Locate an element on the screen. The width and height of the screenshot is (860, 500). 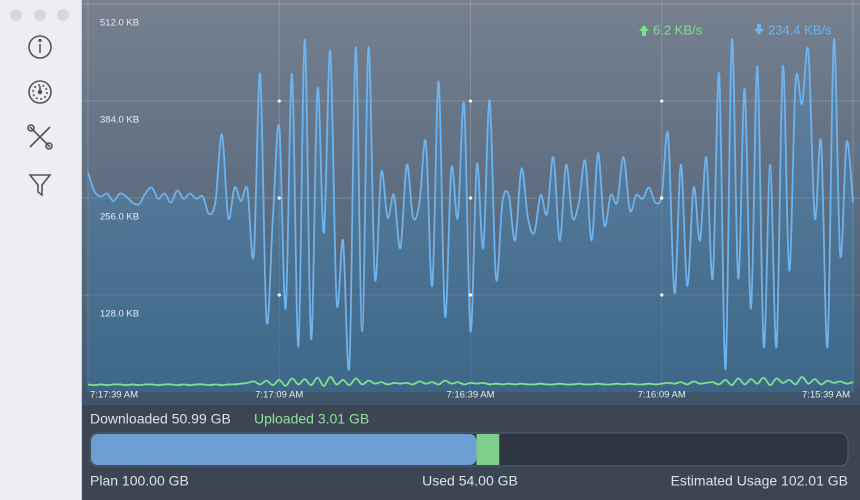
x-tick-label: 7:17:39 AM is located at coordinates (114, 395).